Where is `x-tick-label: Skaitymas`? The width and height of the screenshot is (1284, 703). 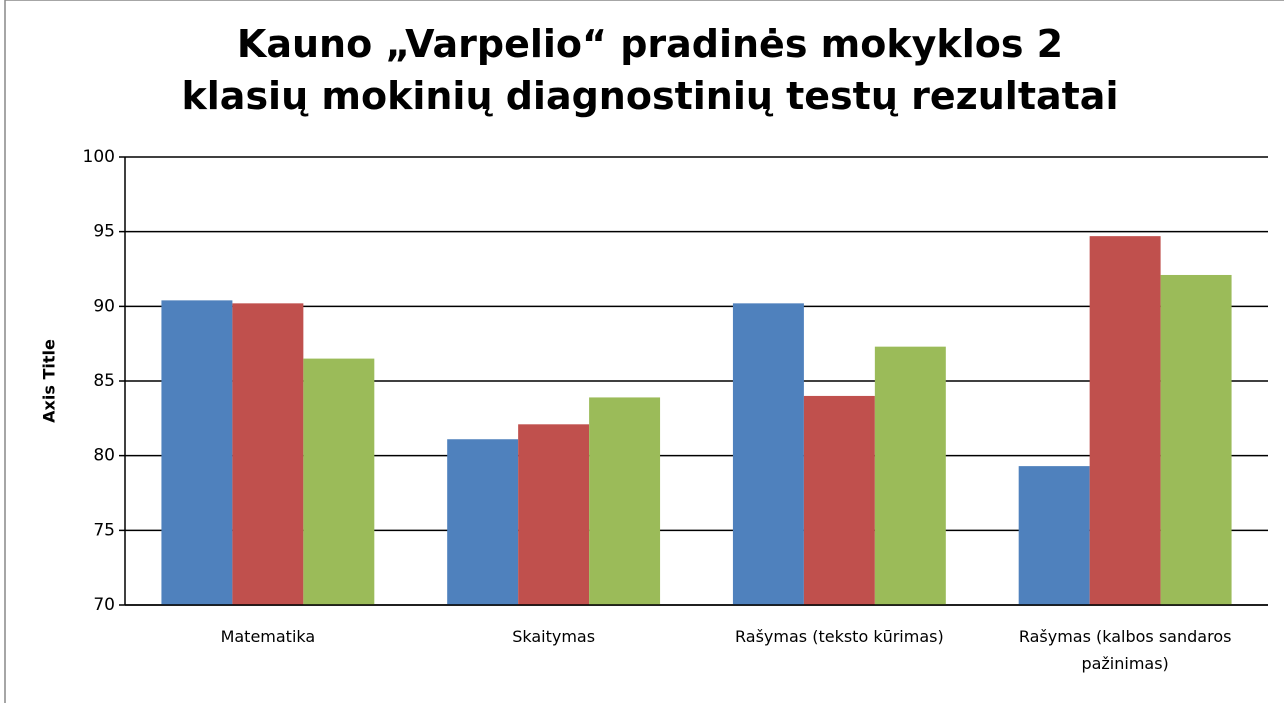
x-tick-label: Skaitymas is located at coordinates (554, 636).